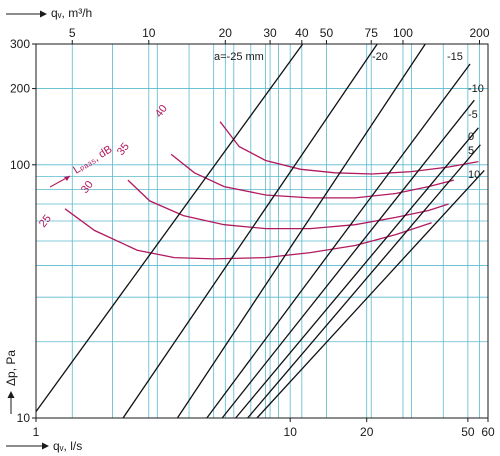  I want to click on damper-line-label: -15, so click(455, 57).